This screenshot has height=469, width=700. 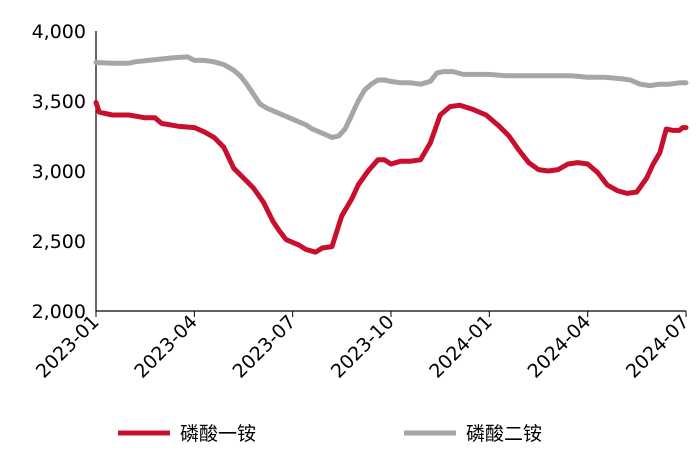 I want to click on y-tick-label: 4,000, so click(x=59, y=32).